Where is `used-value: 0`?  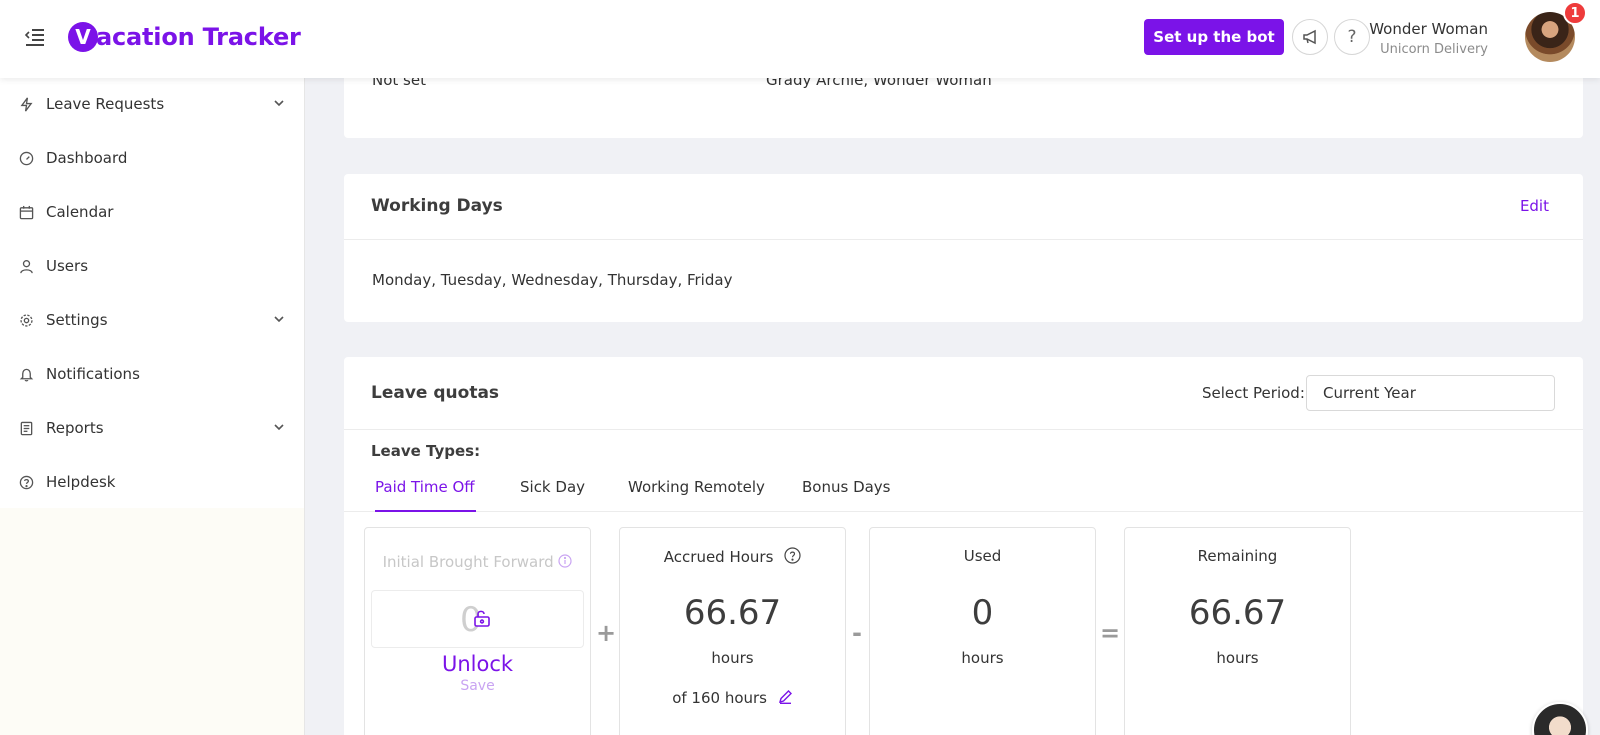
used-value: 0 is located at coordinates (982, 613).